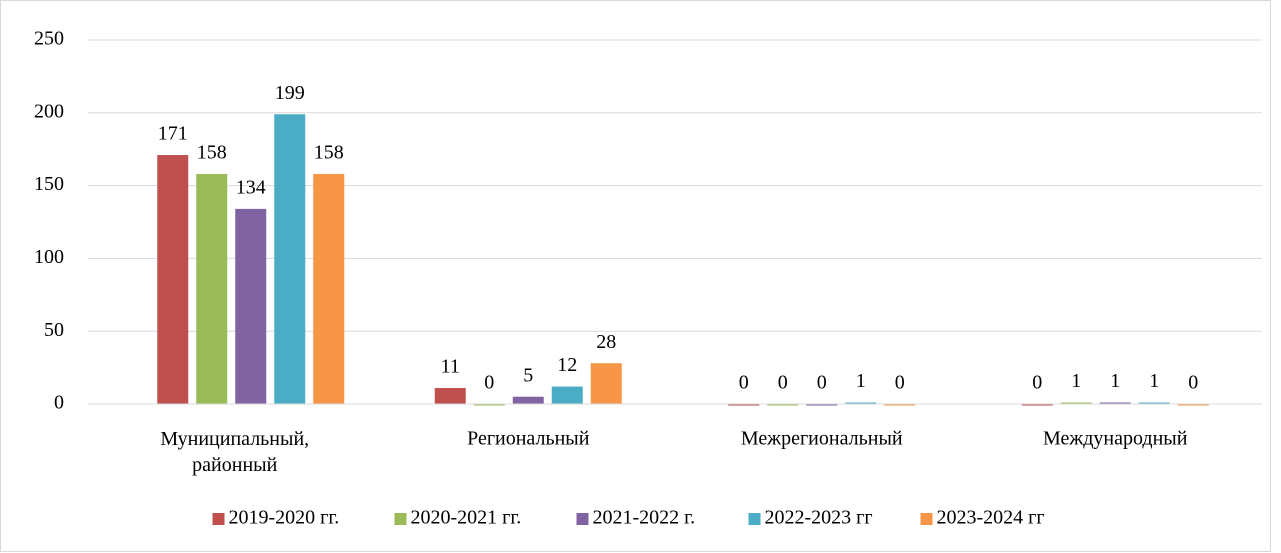 This screenshot has width=1281, height=553. What do you see at coordinates (528, 439) in the screenshot?
I see `x-tick-label: Региональный` at bounding box center [528, 439].